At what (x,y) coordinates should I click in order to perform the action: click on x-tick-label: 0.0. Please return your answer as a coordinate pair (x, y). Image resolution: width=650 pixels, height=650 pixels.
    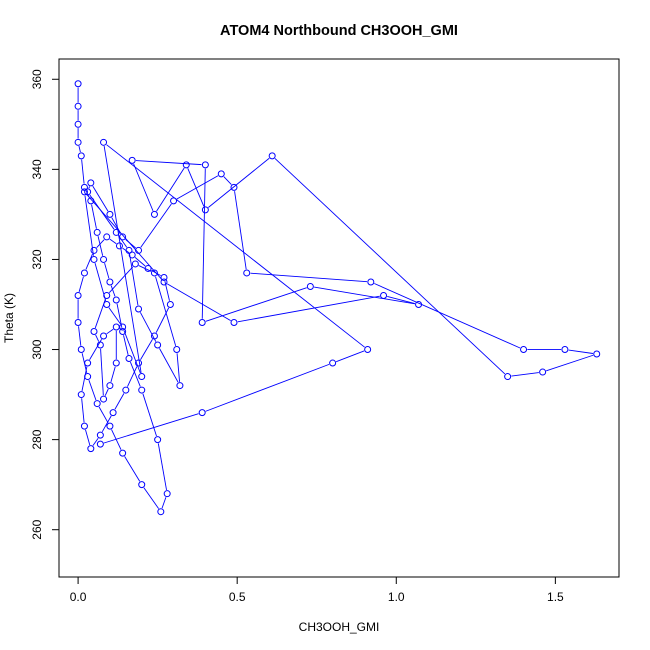
    Looking at the image, I should click on (78, 597).